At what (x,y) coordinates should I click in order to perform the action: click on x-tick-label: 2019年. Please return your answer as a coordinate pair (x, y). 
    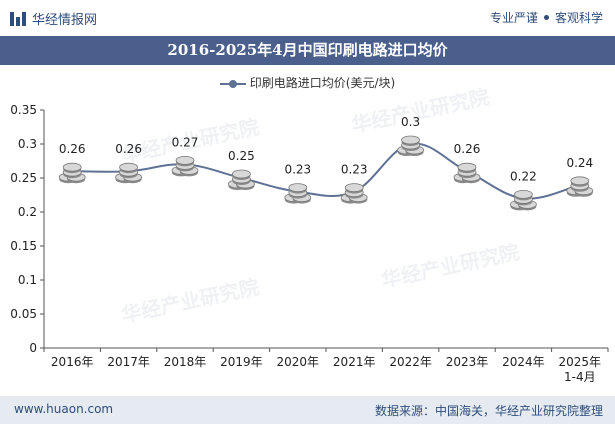
    Looking at the image, I should click on (241, 362).